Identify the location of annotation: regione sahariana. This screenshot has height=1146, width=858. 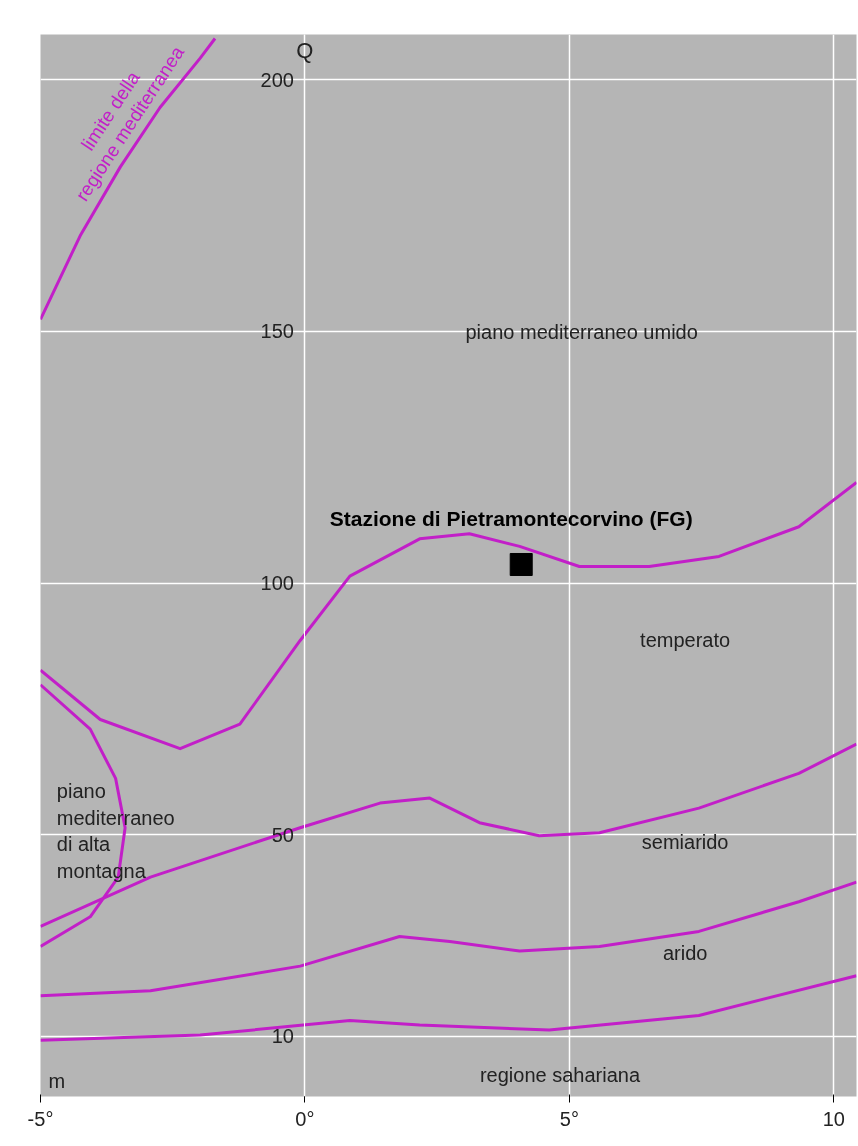
(560, 1075).